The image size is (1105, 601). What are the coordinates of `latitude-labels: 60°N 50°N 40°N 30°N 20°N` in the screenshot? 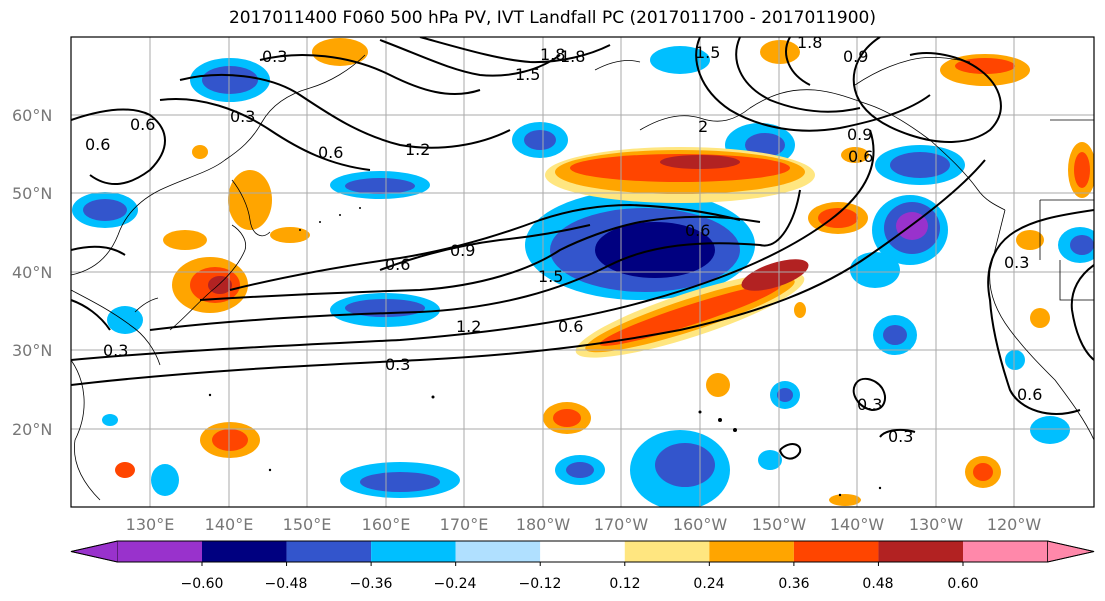 It's located at (32, 272).